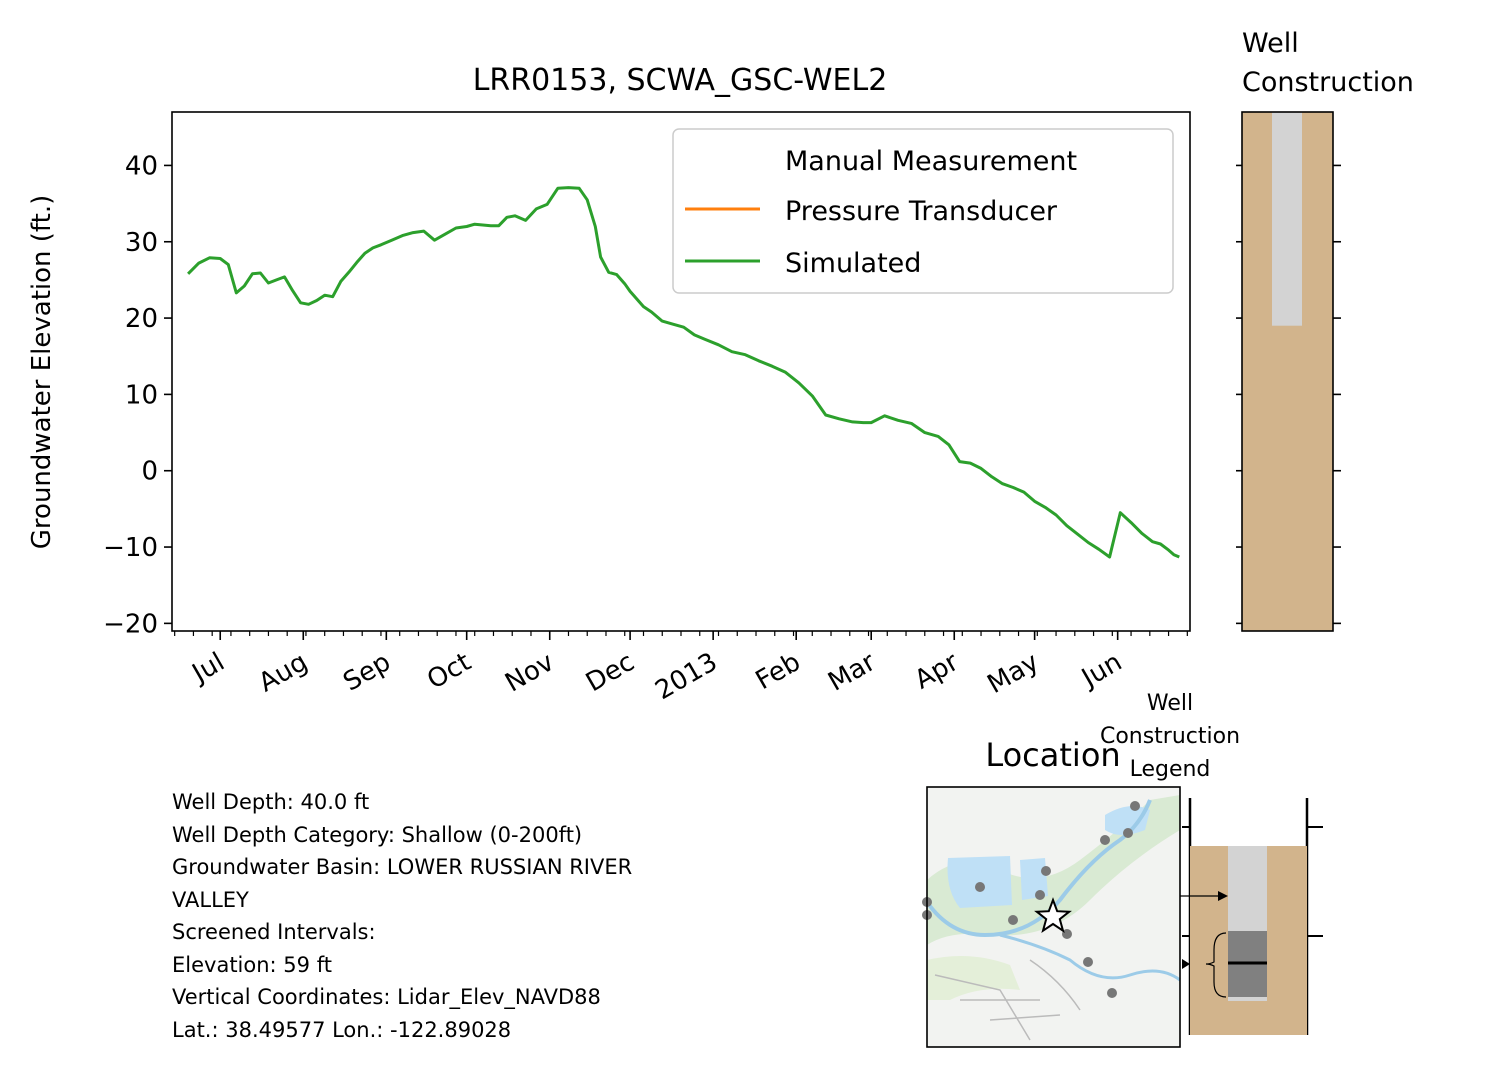 The image size is (1487, 1072). What do you see at coordinates (141, 395) in the screenshot?
I see `y-tick-label: 10` at bounding box center [141, 395].